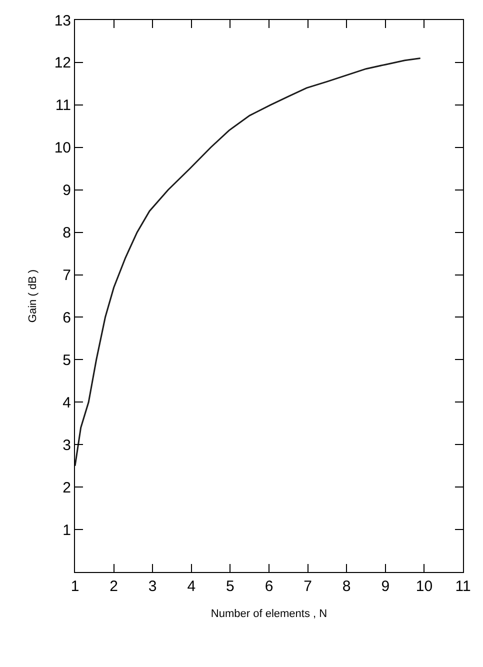 This screenshot has height=667, width=483. I want to click on y-tick-label: 5, so click(66, 360).